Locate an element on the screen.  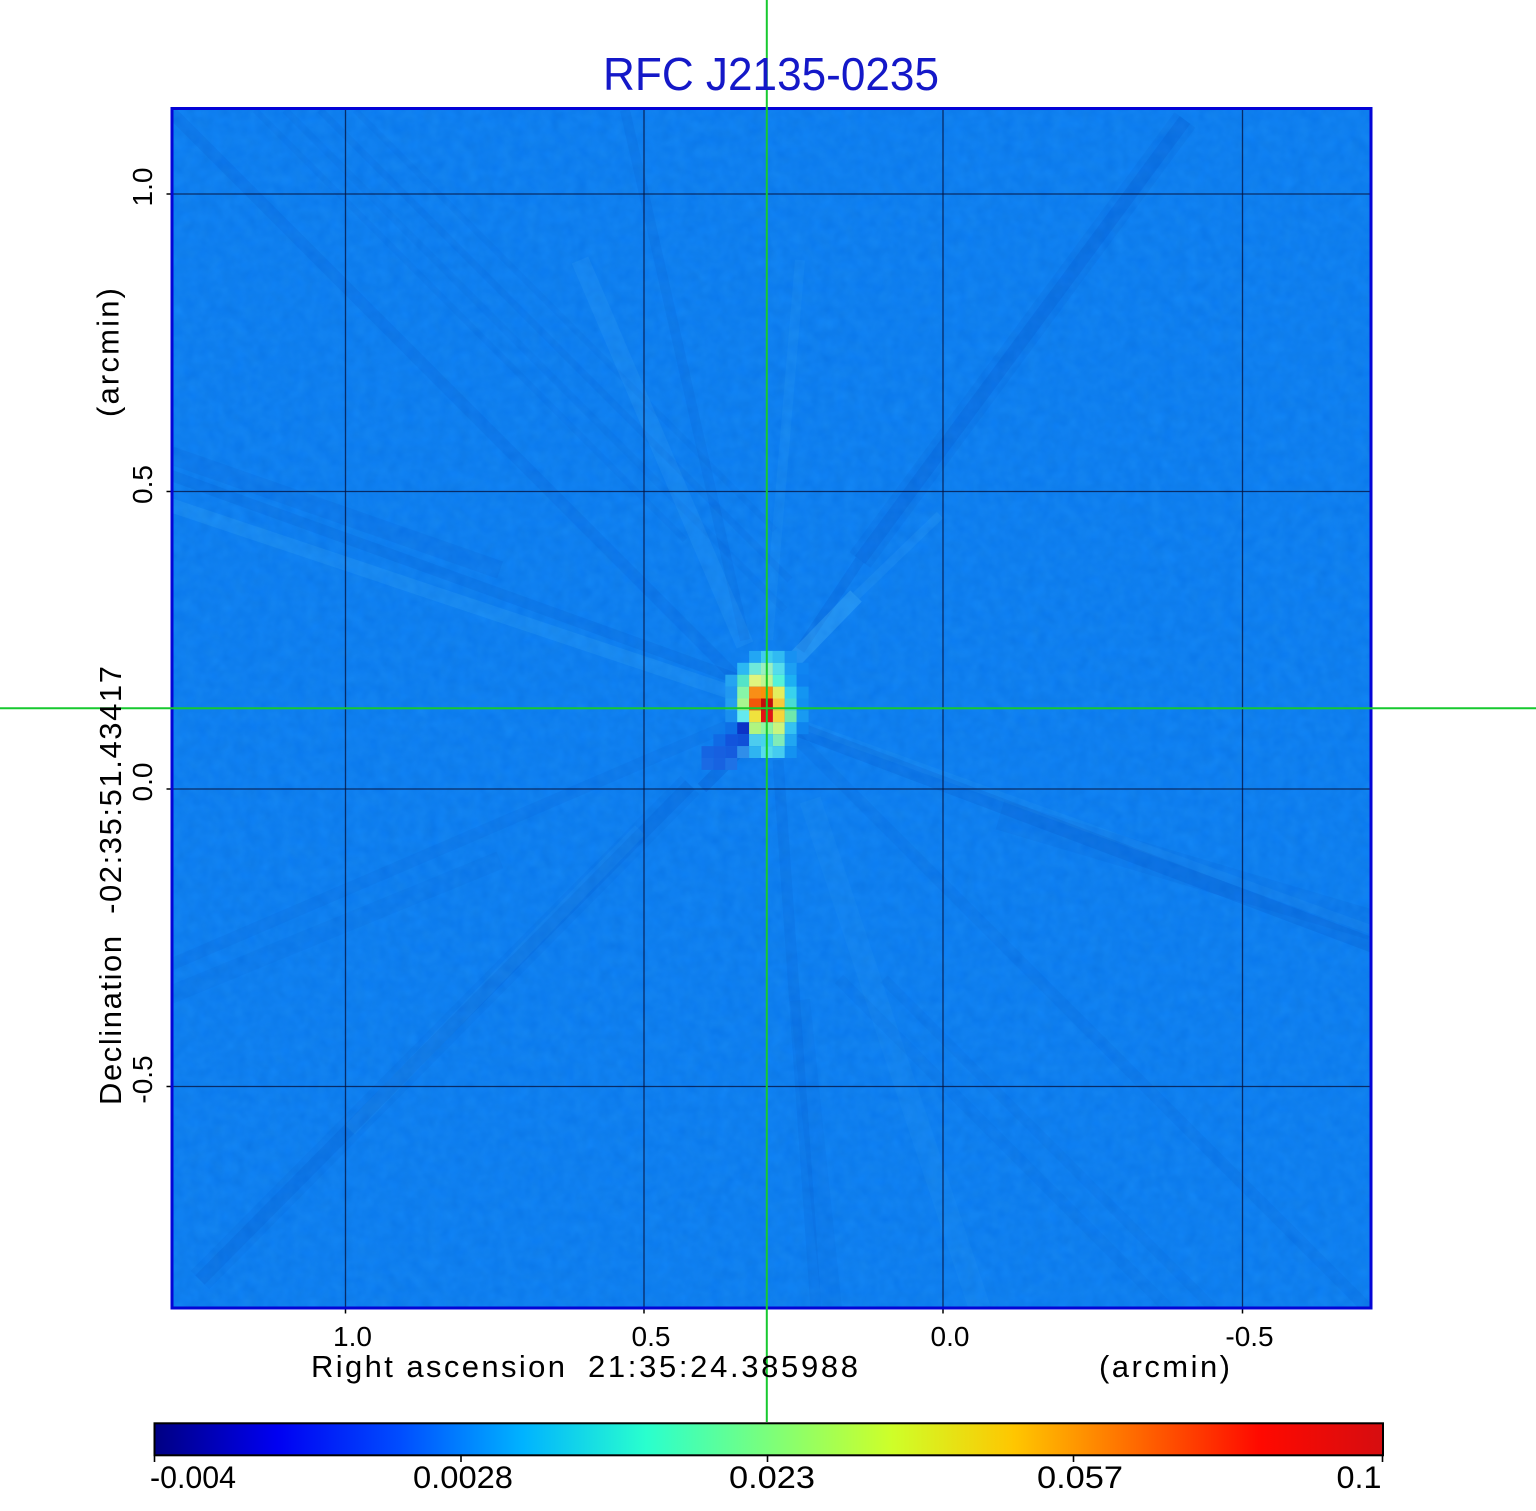
svg-text: 21:35:24.385988 is located at coordinates (723, 1366).